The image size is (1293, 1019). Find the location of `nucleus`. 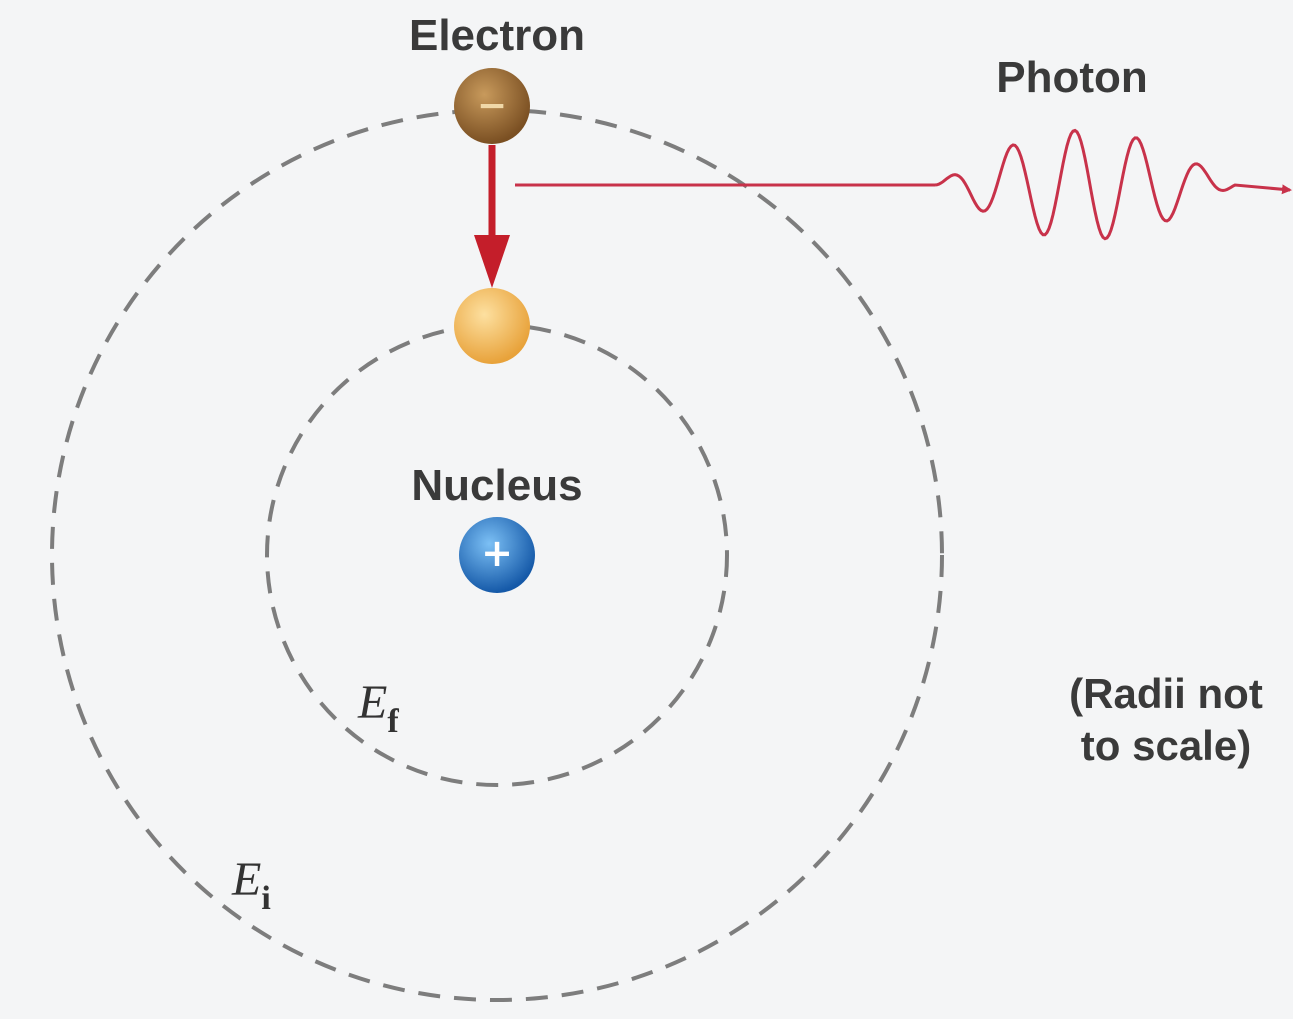

nucleus is located at coordinates (497, 555).